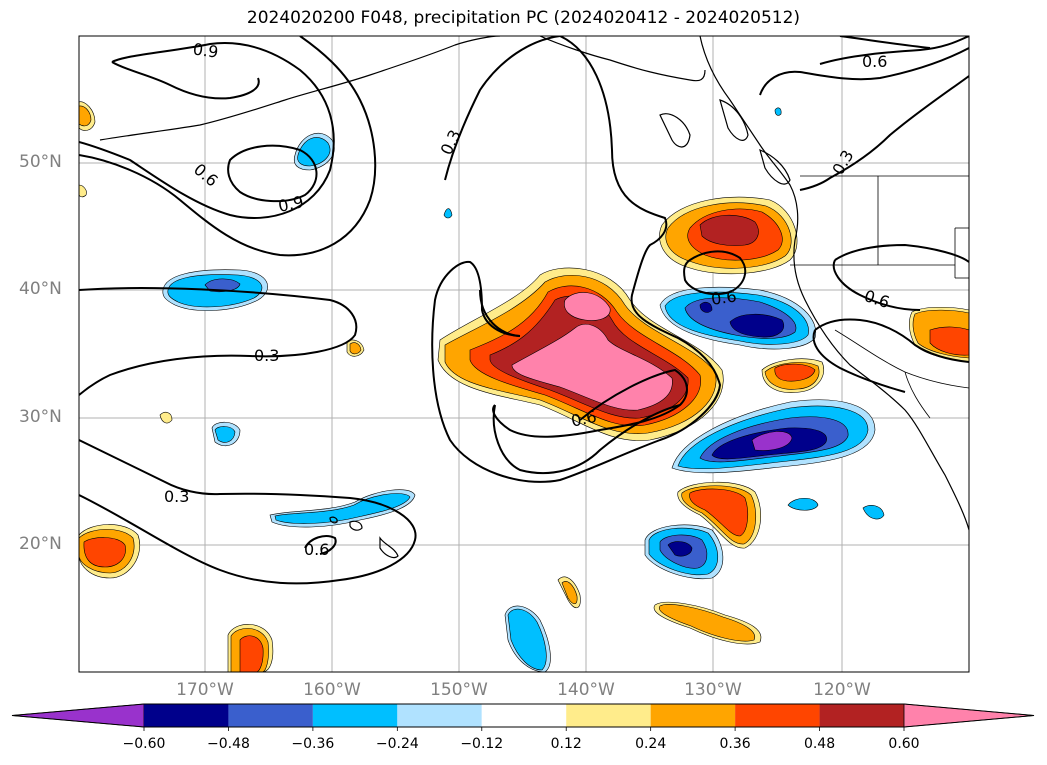 The height and width of the screenshot is (765, 1047). Describe the element at coordinates (397, 744) in the screenshot. I see `colorbar-tick-label: −0.24` at that location.